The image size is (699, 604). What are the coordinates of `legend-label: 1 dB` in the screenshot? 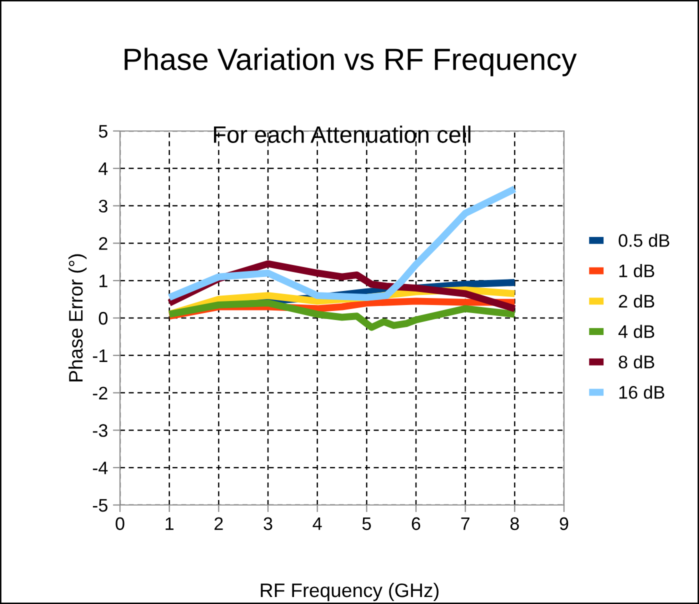 It's located at (636, 271).